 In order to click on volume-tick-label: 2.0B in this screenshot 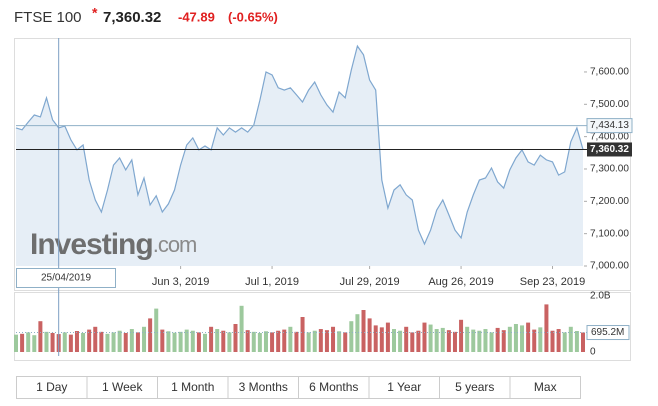, I will do `click(600, 296)`.